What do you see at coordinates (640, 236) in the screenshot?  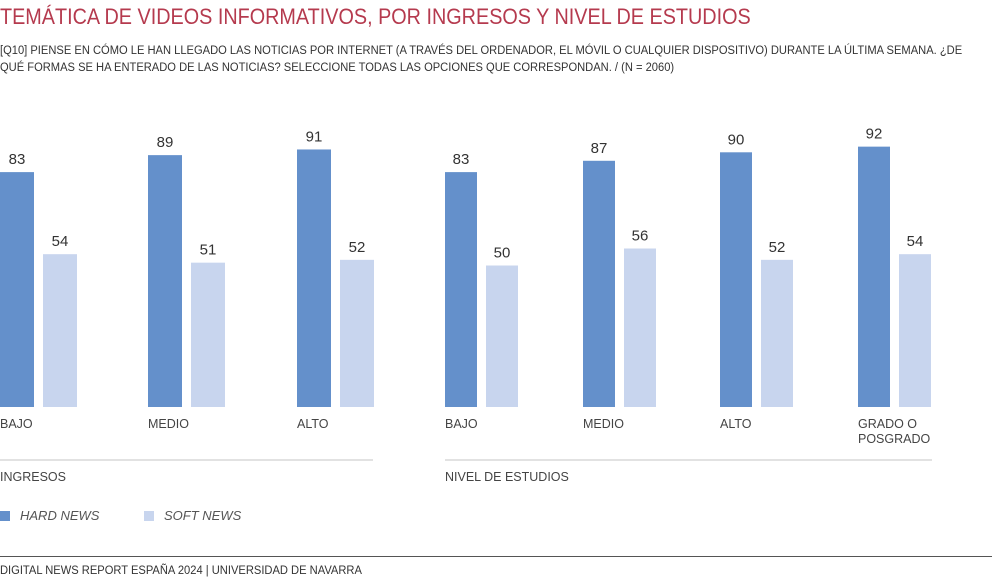 I see `data-label-soft-news: 56` at bounding box center [640, 236].